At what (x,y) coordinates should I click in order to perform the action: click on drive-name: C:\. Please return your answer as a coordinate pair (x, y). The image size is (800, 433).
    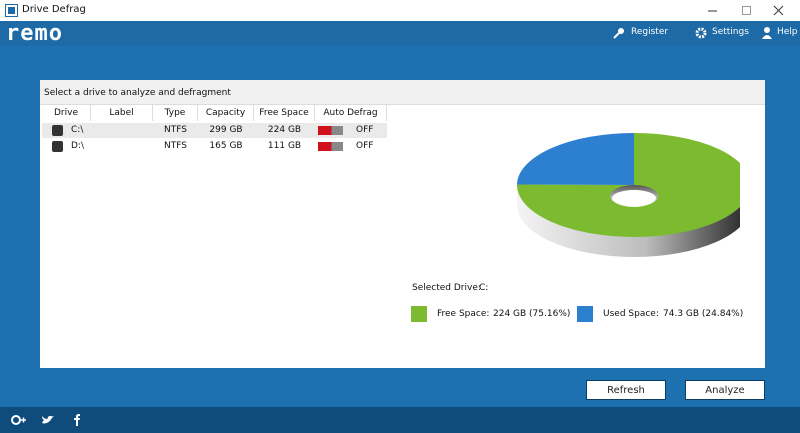
    Looking at the image, I should click on (77, 130).